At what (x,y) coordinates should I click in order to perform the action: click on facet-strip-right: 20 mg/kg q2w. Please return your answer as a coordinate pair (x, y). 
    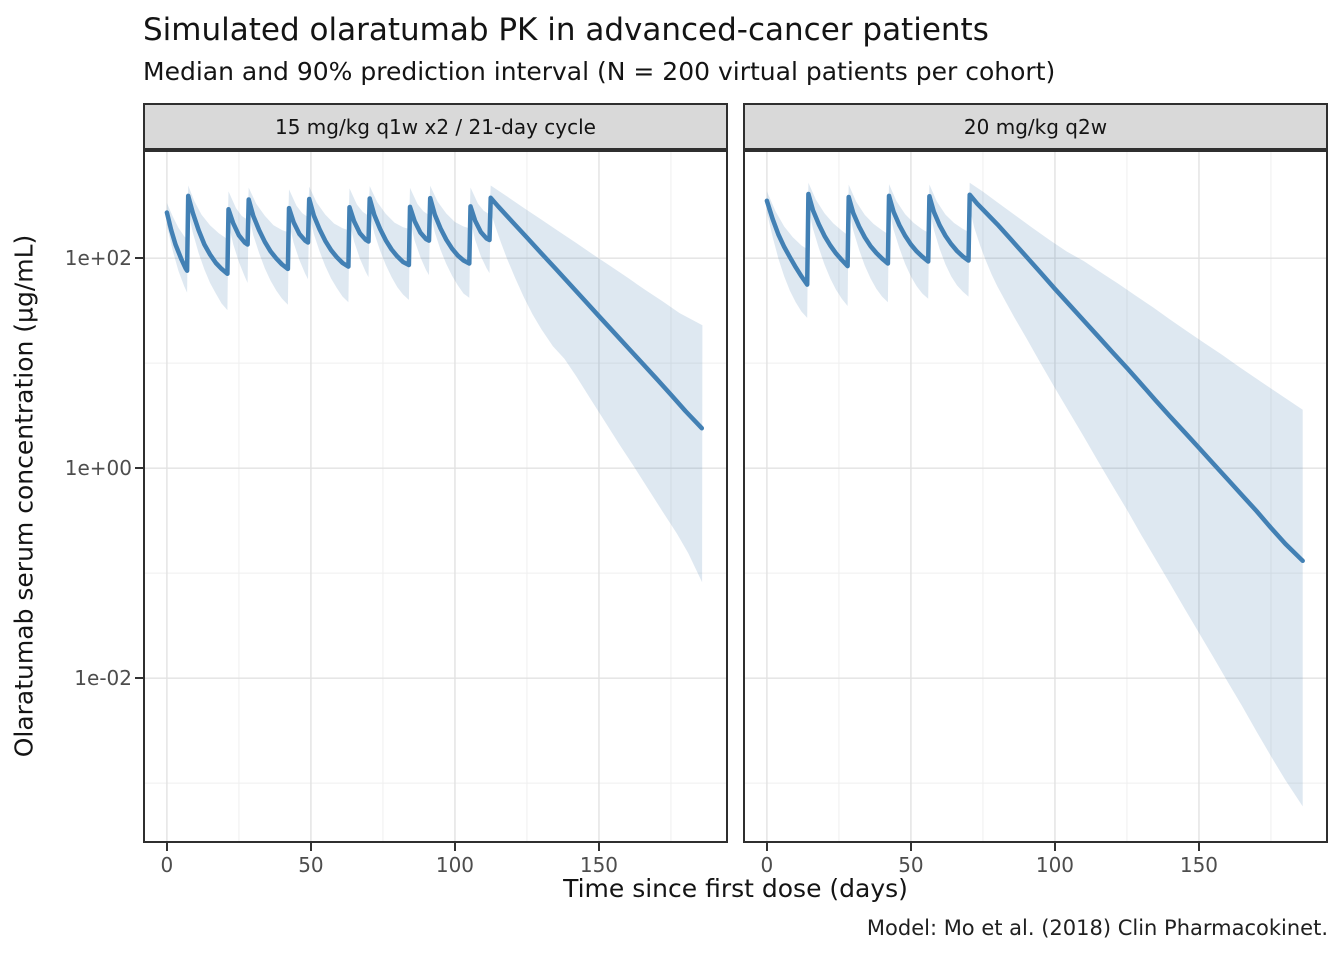
    Looking at the image, I should click on (1035, 126).